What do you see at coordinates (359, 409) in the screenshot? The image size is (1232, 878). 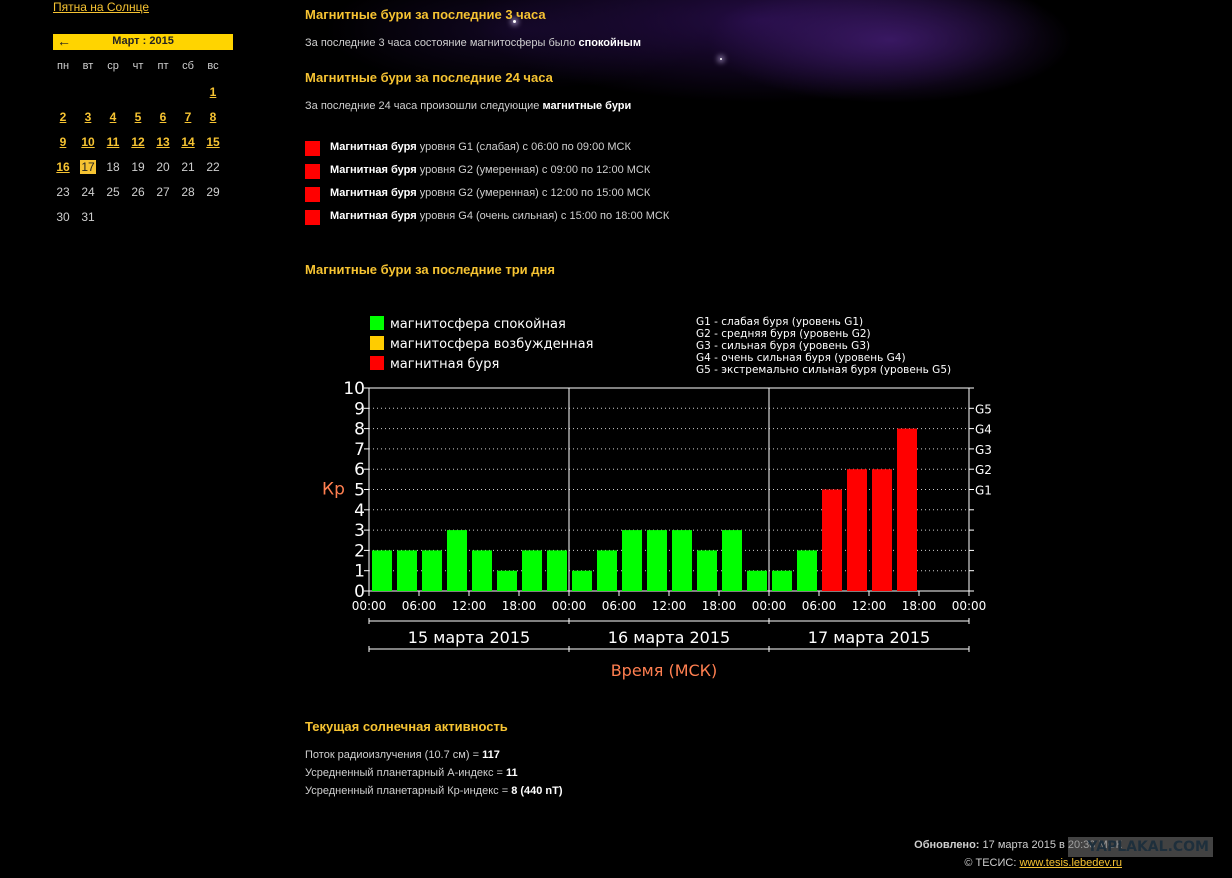 I see `y-tick-label: 9` at bounding box center [359, 409].